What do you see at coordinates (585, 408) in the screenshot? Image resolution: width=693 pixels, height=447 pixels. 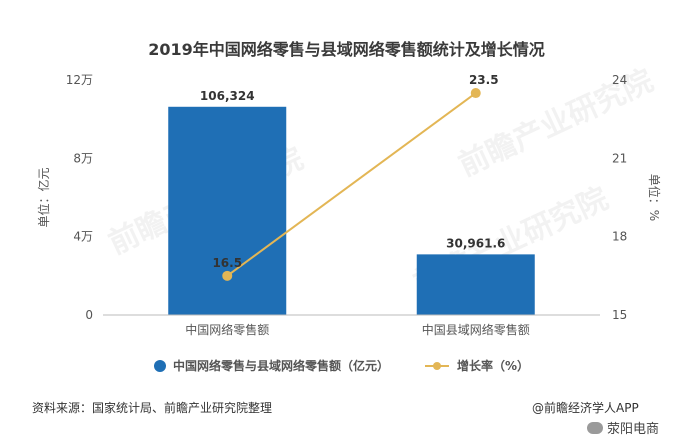 I see `credit-note: @前瞻经济学人APP` at bounding box center [585, 408].